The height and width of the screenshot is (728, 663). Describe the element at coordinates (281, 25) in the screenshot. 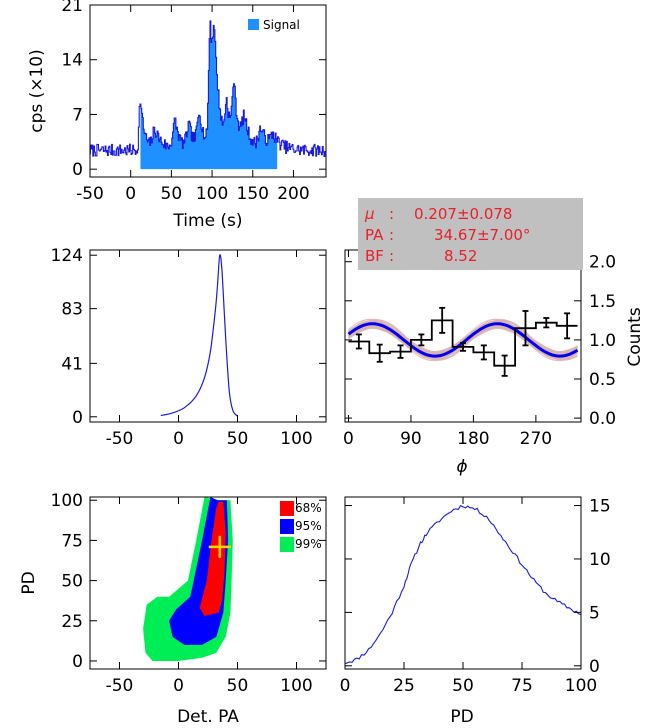

I see `legend-label: Signal` at that location.